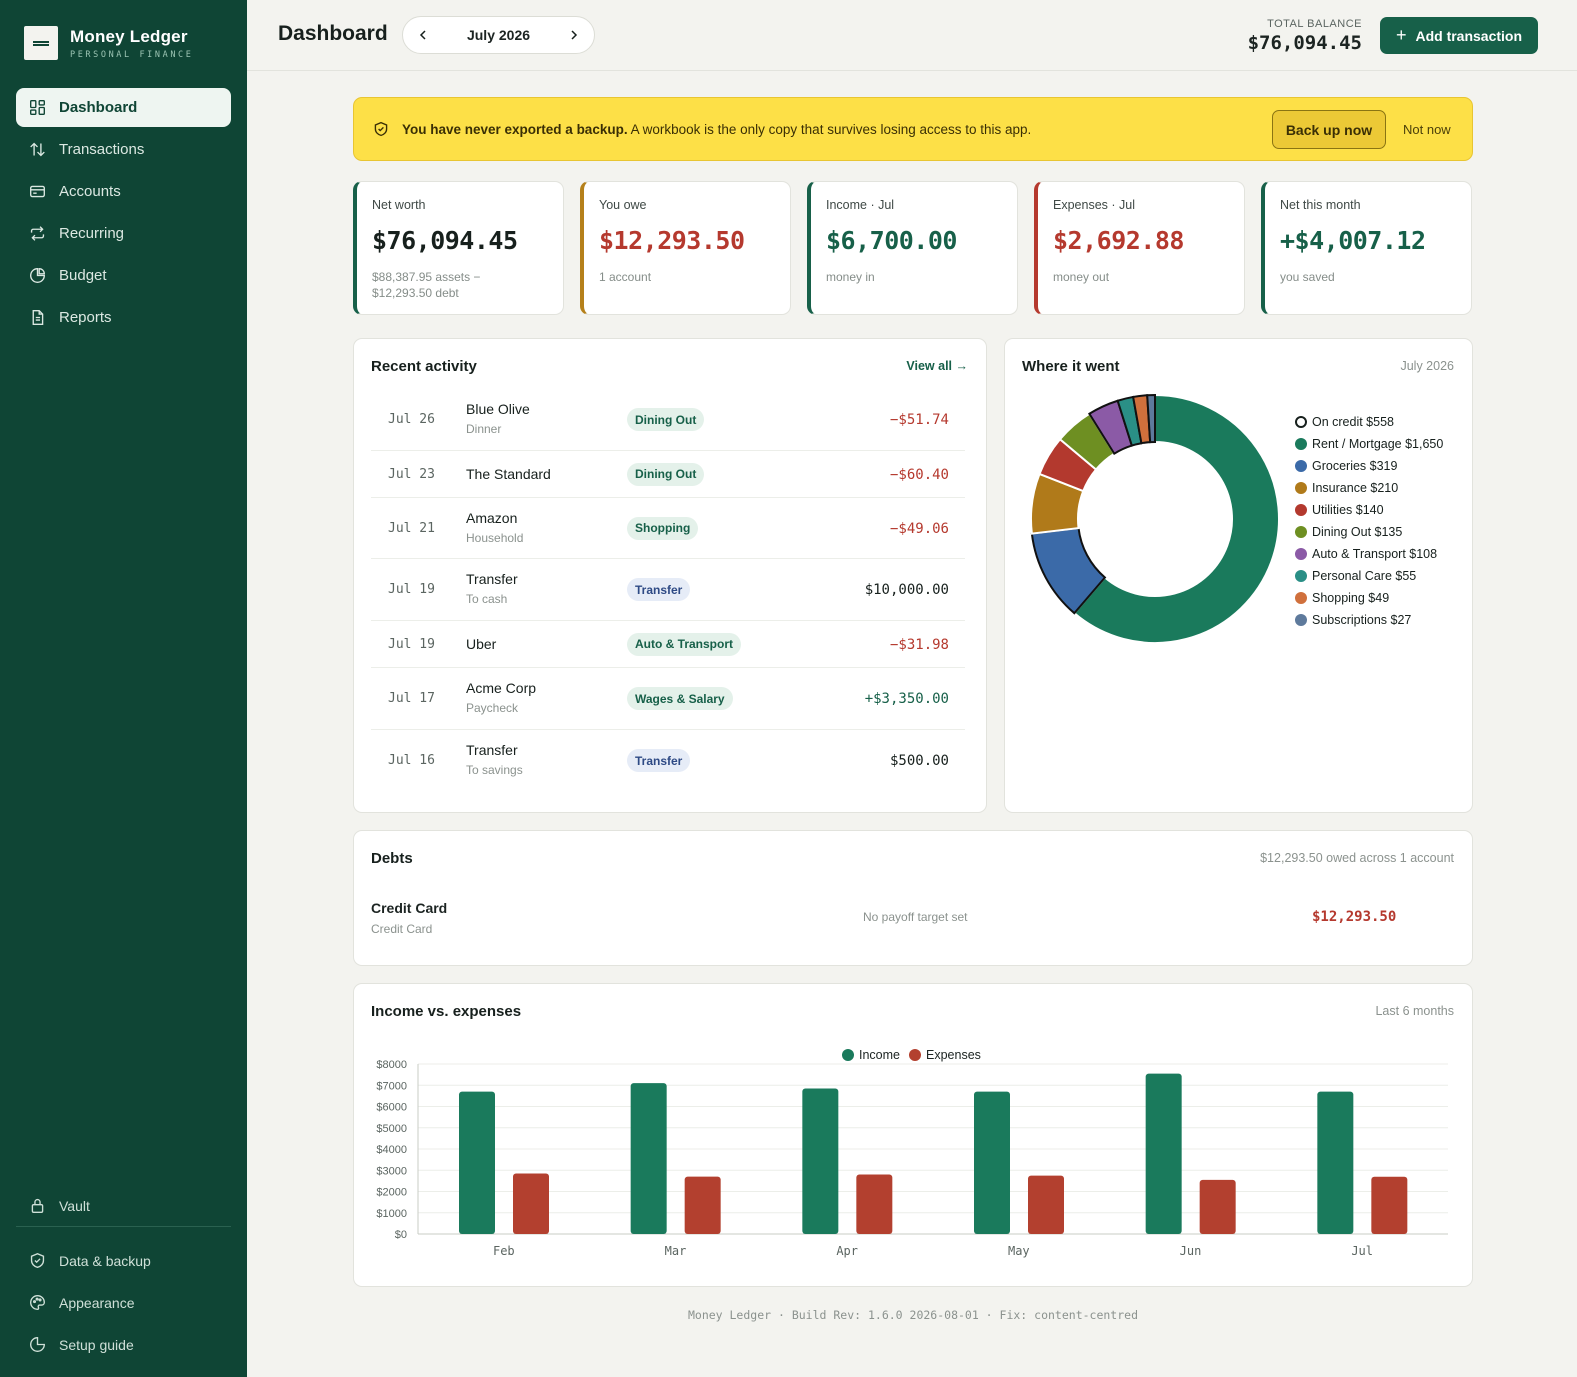 This screenshot has height=1377, width=1577. I want to click on transaction-amount: −$51.74, so click(919, 420).